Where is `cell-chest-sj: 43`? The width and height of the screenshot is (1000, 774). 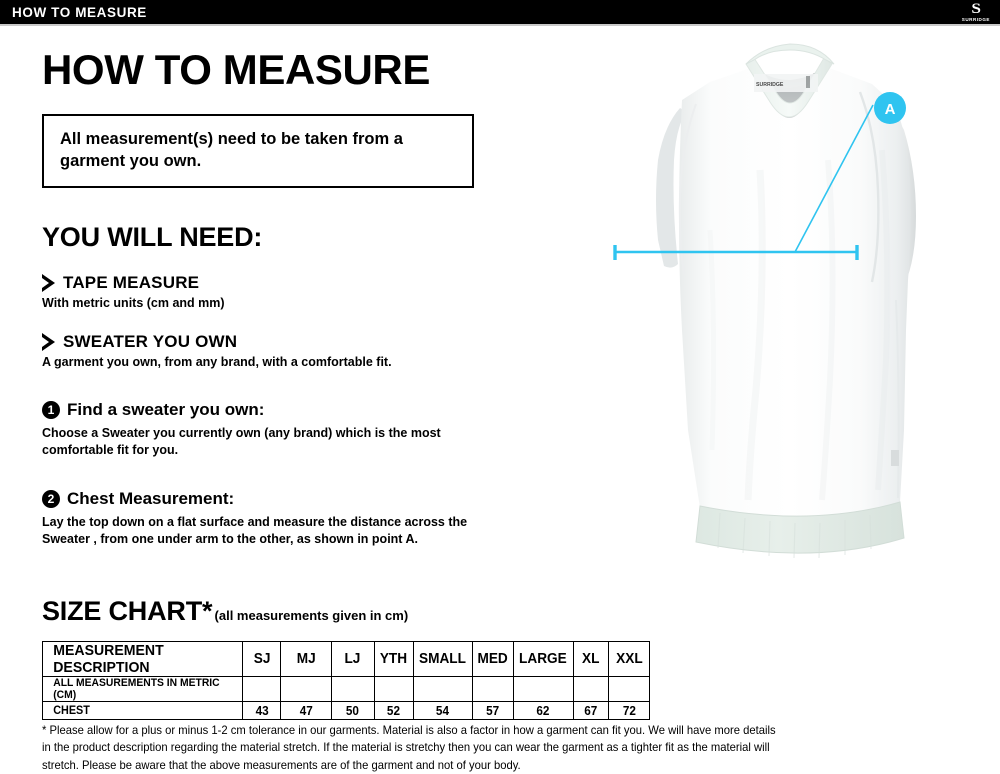 cell-chest-sj: 43 is located at coordinates (262, 710).